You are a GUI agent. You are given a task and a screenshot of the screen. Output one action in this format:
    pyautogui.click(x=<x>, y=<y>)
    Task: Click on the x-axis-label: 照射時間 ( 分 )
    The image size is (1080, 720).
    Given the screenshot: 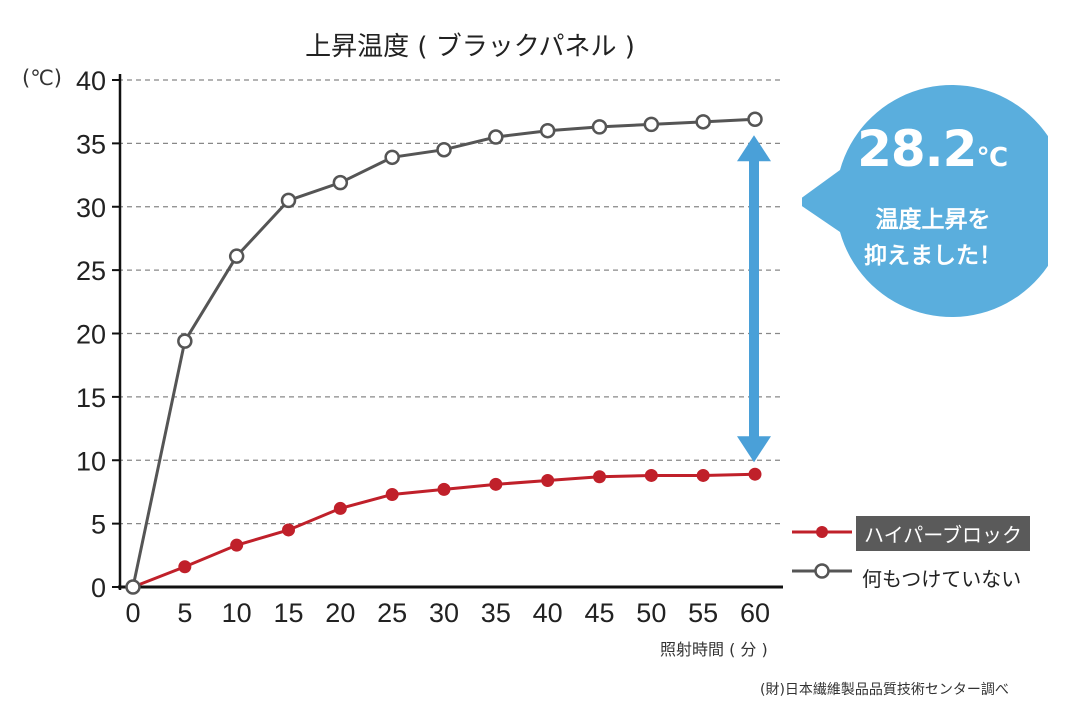 What is the action you would take?
    pyautogui.click(x=714, y=649)
    